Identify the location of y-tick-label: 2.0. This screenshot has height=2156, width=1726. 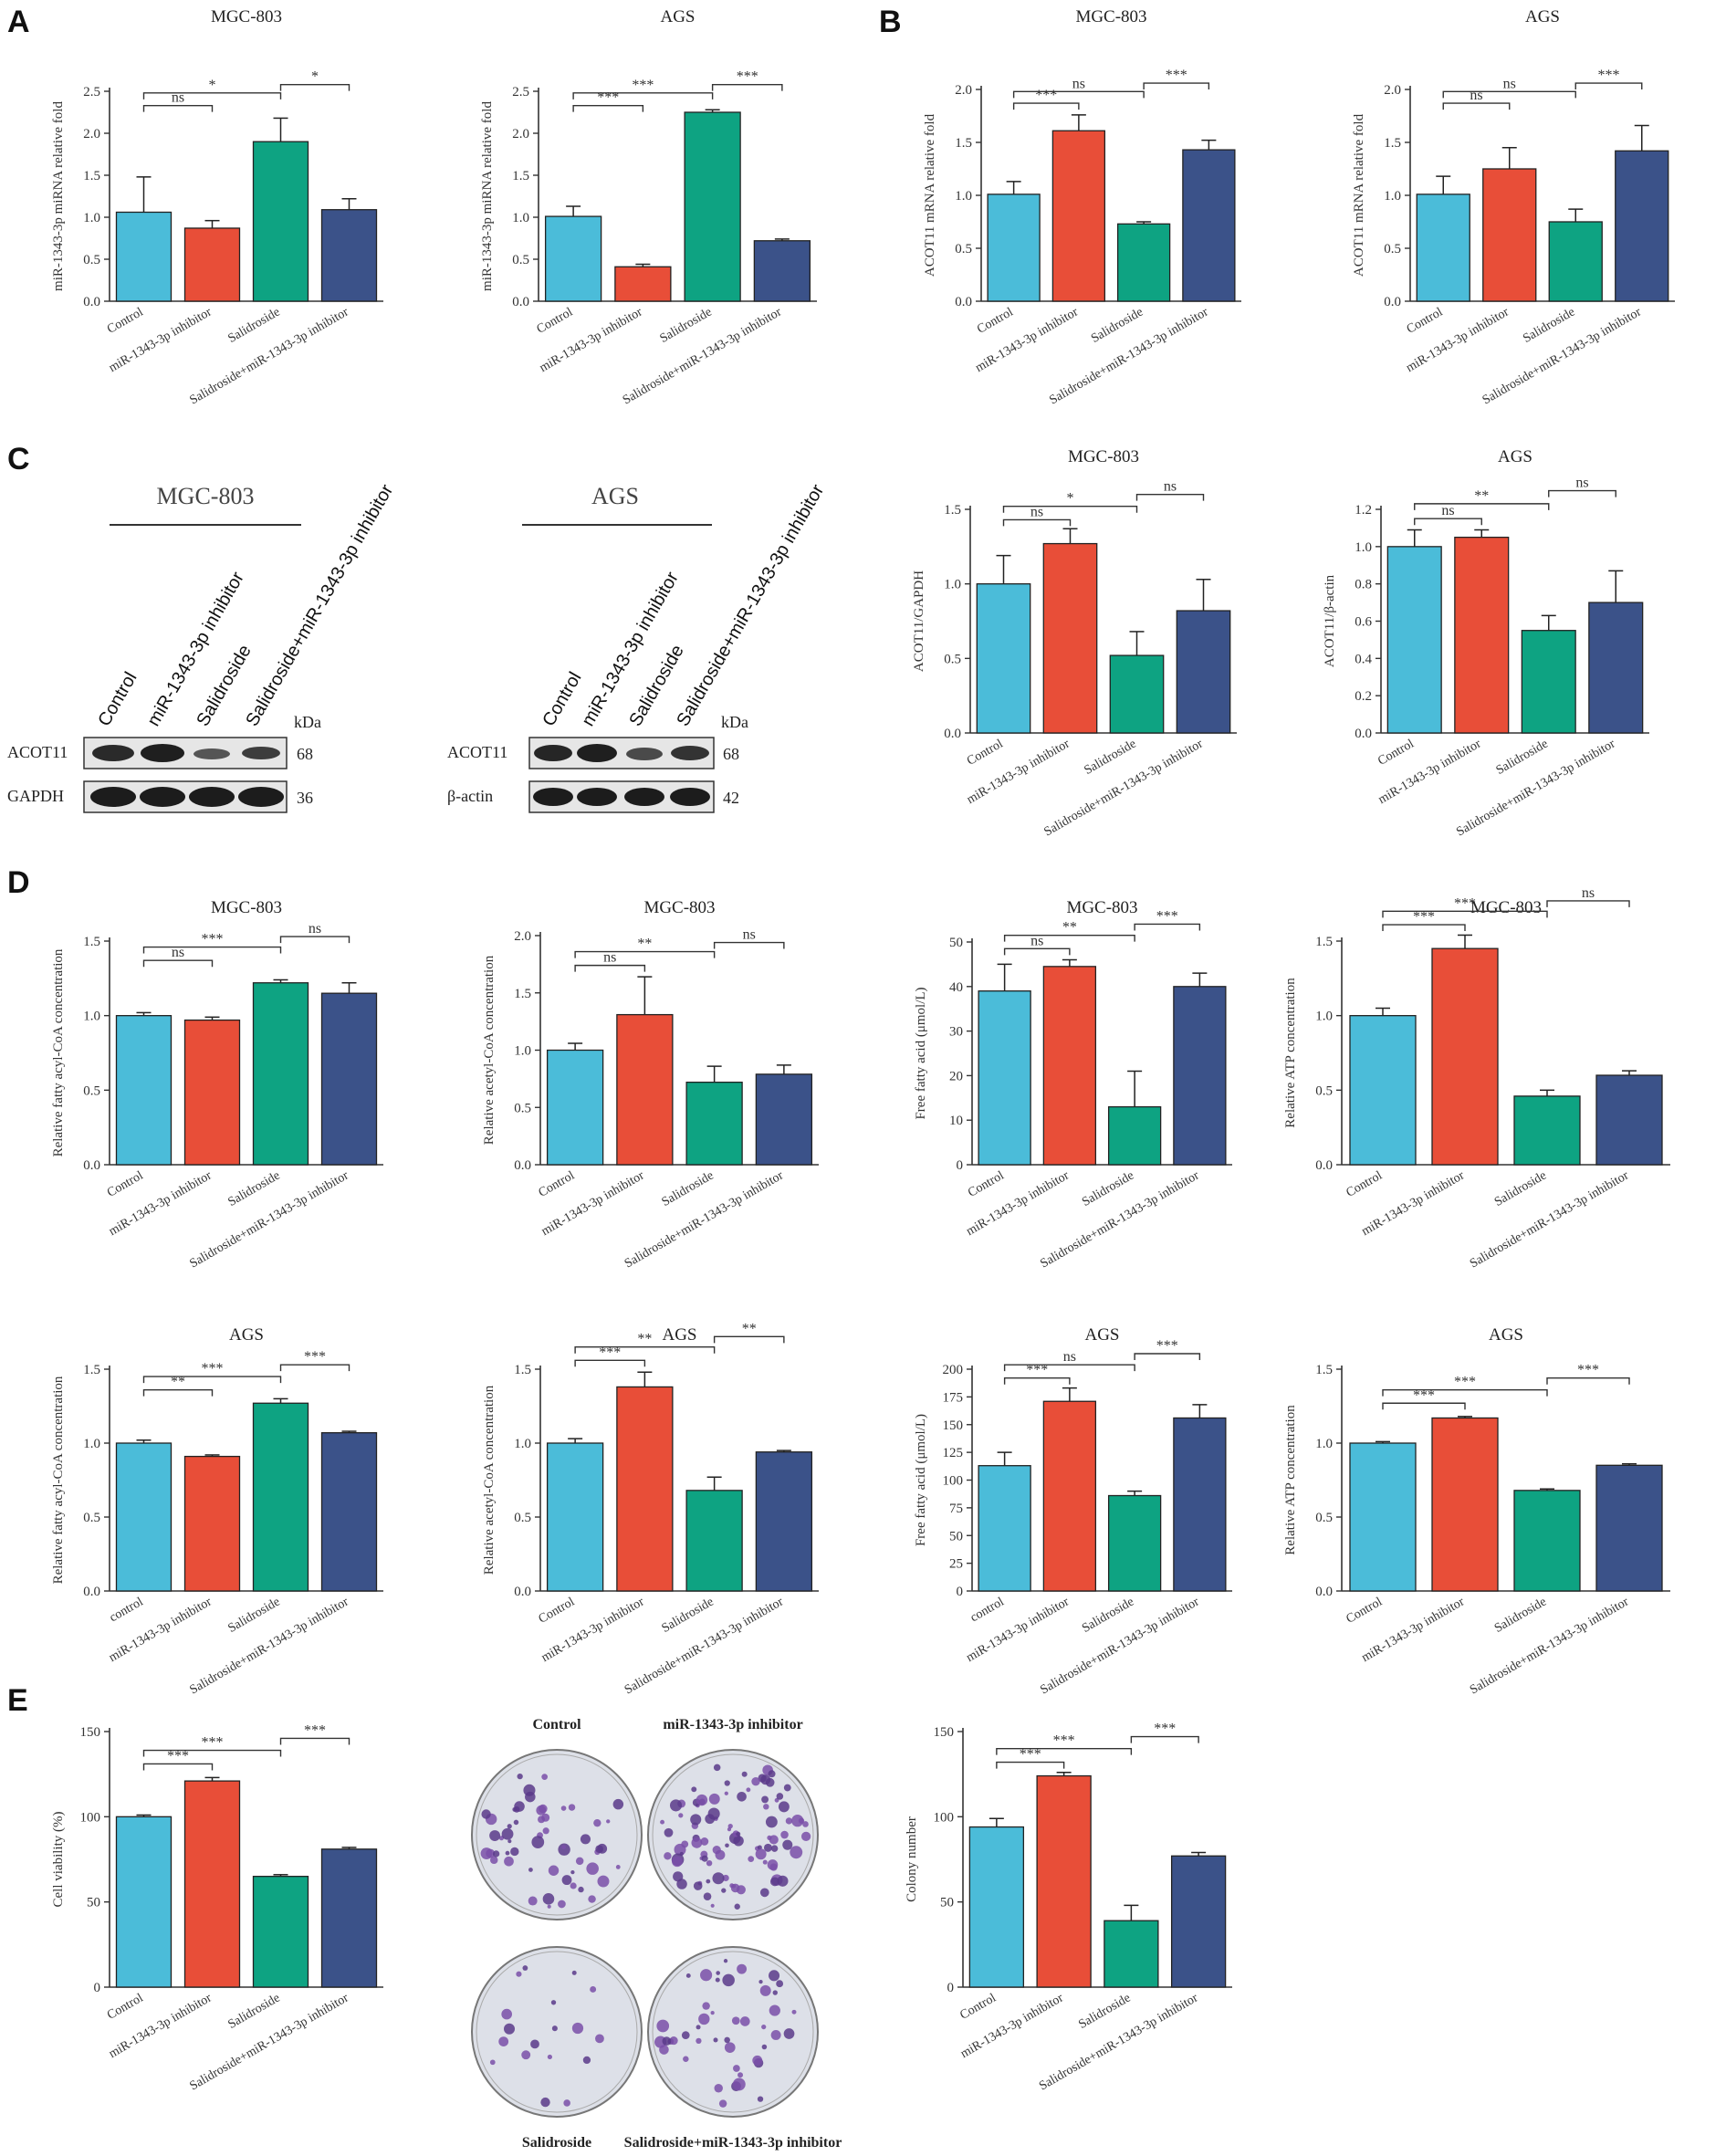
(522, 937).